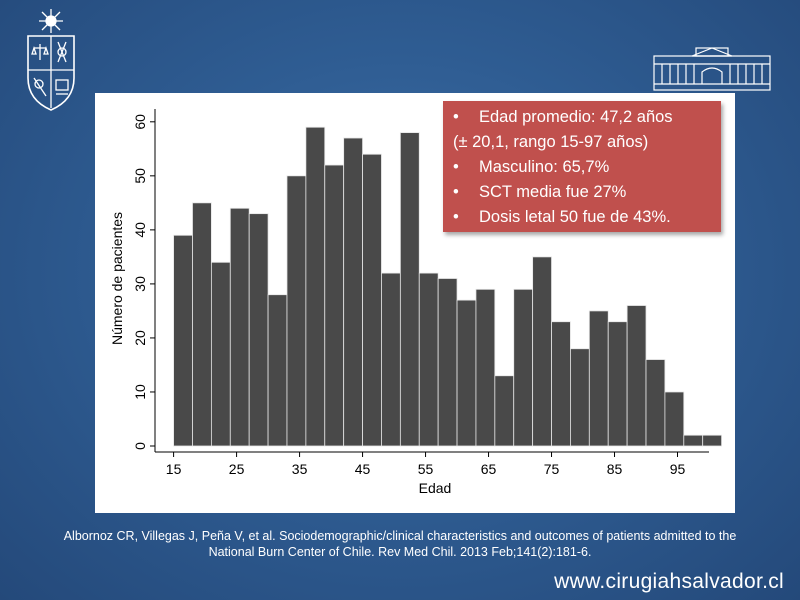 The image size is (800, 600). I want to click on callout-line: • Masculino: 65,7%, so click(587, 167).